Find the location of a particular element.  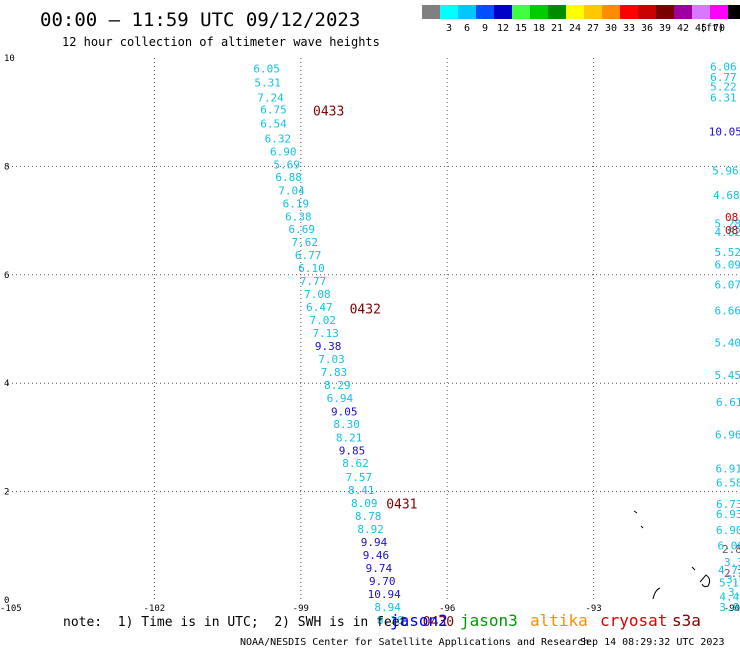

wave-height-value: 7.03 is located at coordinates (331, 359).